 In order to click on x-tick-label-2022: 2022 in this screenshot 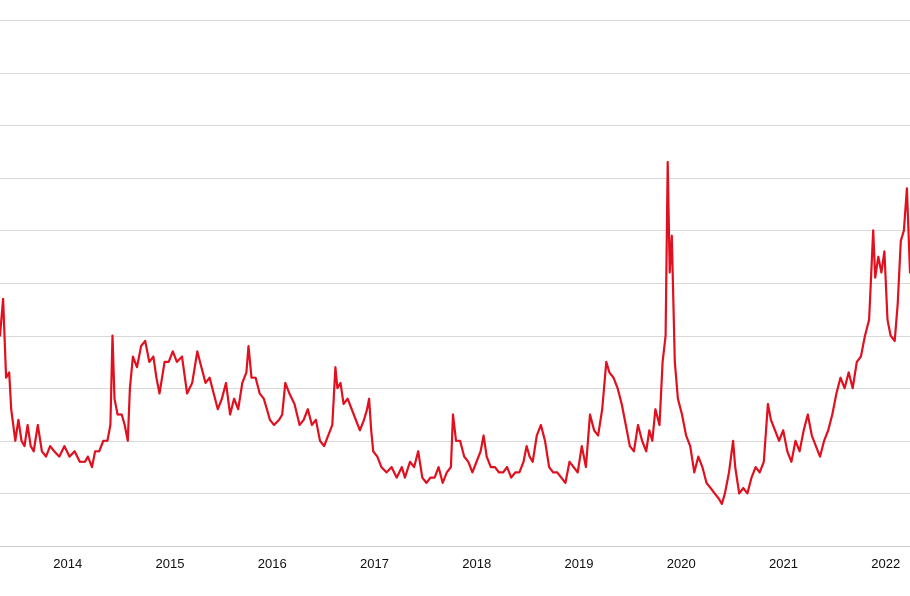, I will do `click(885, 563)`.